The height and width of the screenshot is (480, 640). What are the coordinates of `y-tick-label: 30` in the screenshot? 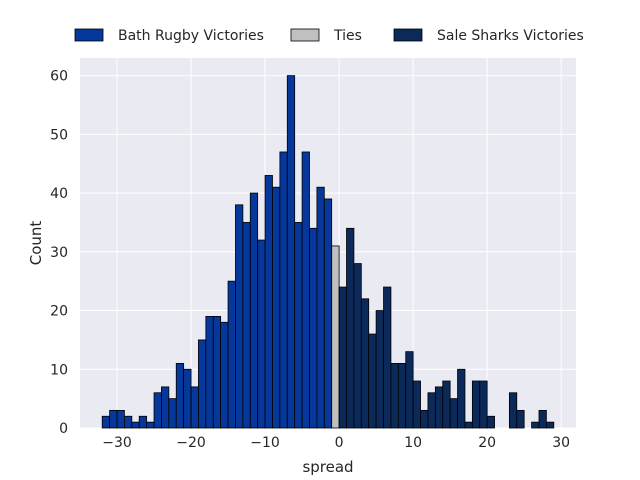 It's located at (59, 253).